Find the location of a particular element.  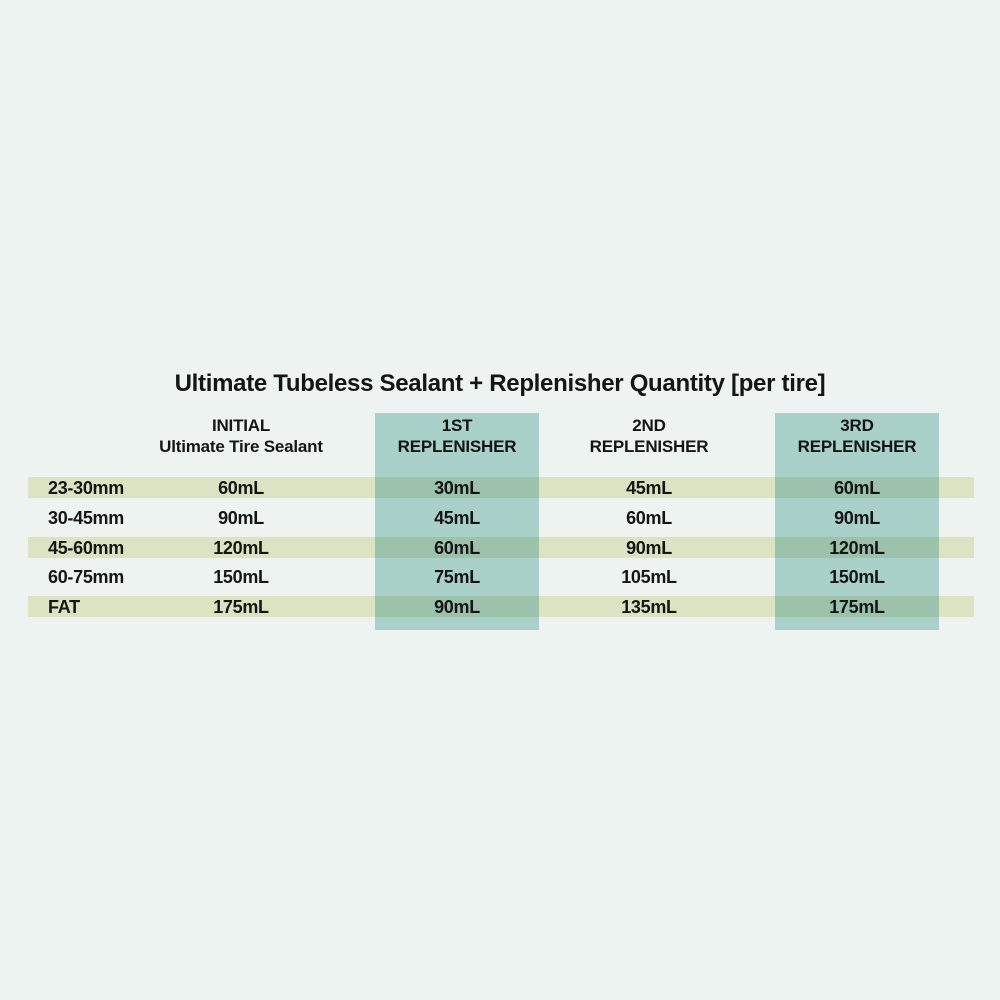

cell-1st-replenisher: 45mL is located at coordinates (457, 517).